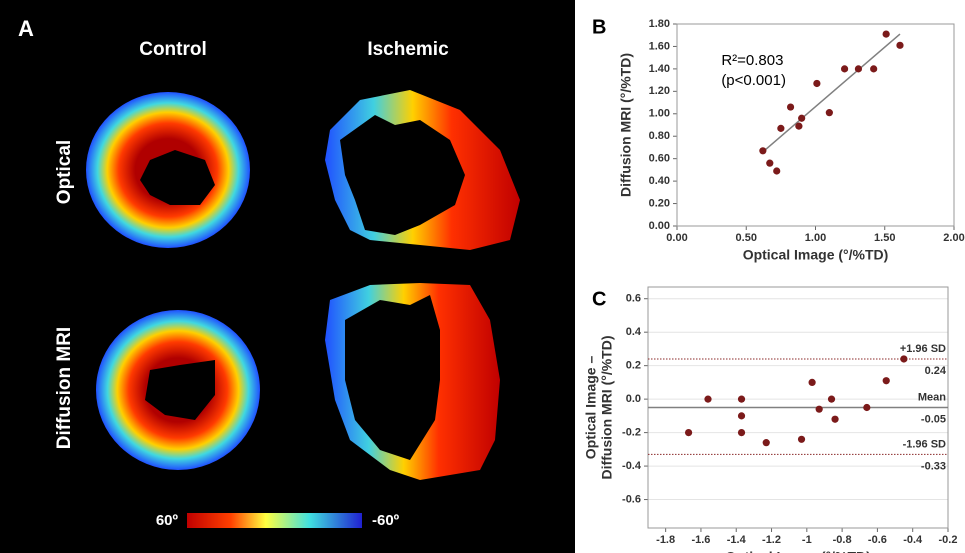 The height and width of the screenshot is (553, 965). I want to click on row-label: Optical, so click(64, 172).